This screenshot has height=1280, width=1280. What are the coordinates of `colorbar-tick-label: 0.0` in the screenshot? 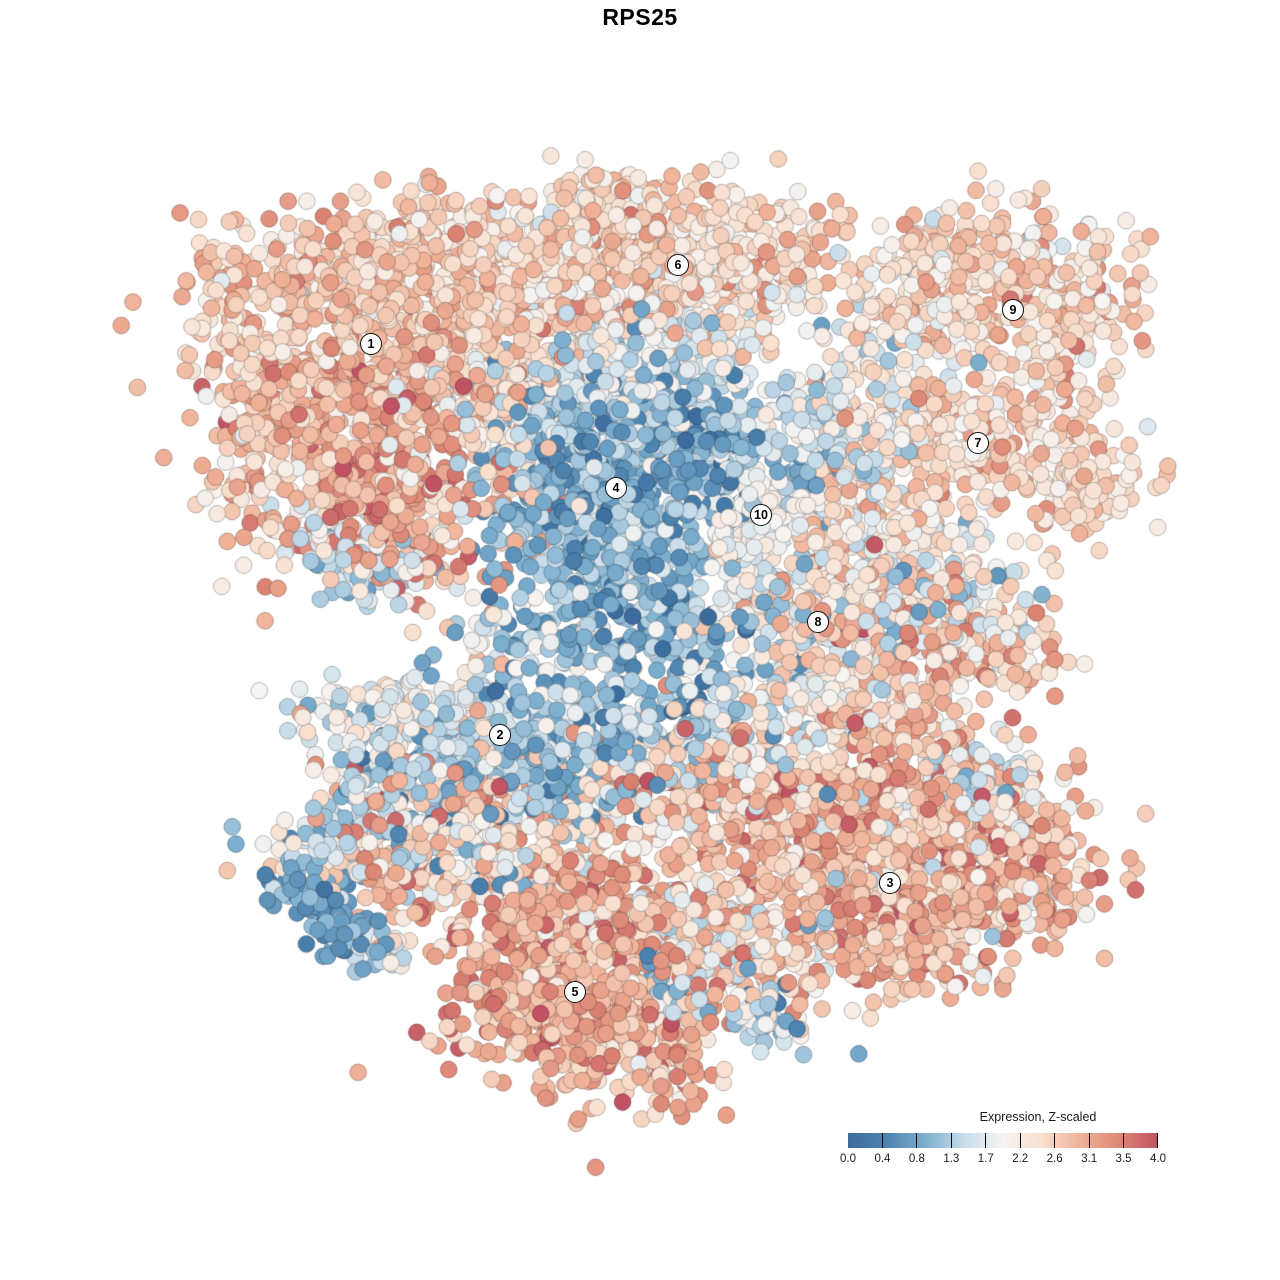 It's located at (848, 1159).